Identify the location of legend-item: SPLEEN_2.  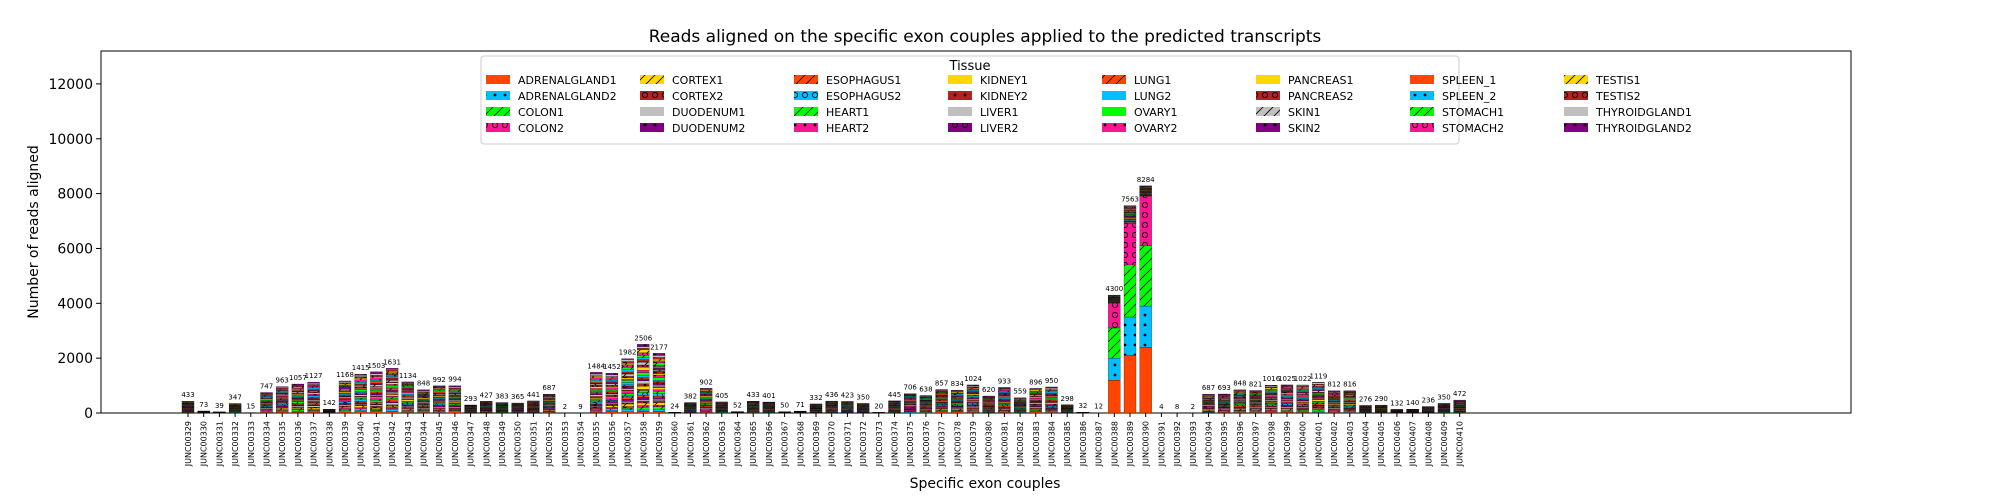
(1453, 96).